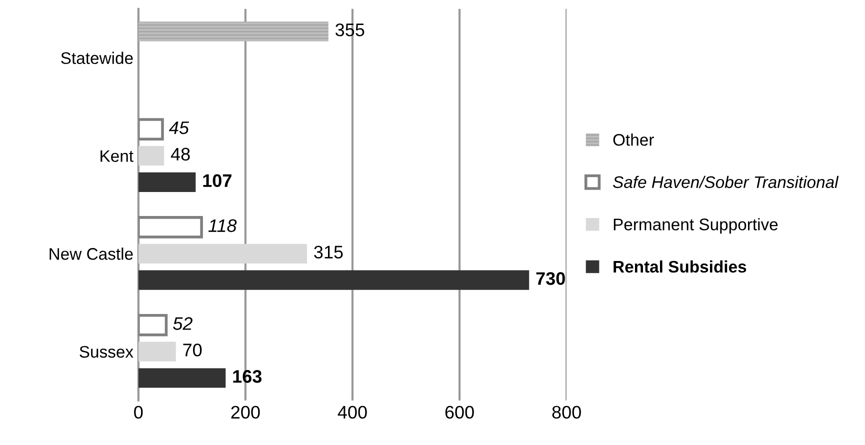  I want to click on data-label: 118, so click(222, 225).